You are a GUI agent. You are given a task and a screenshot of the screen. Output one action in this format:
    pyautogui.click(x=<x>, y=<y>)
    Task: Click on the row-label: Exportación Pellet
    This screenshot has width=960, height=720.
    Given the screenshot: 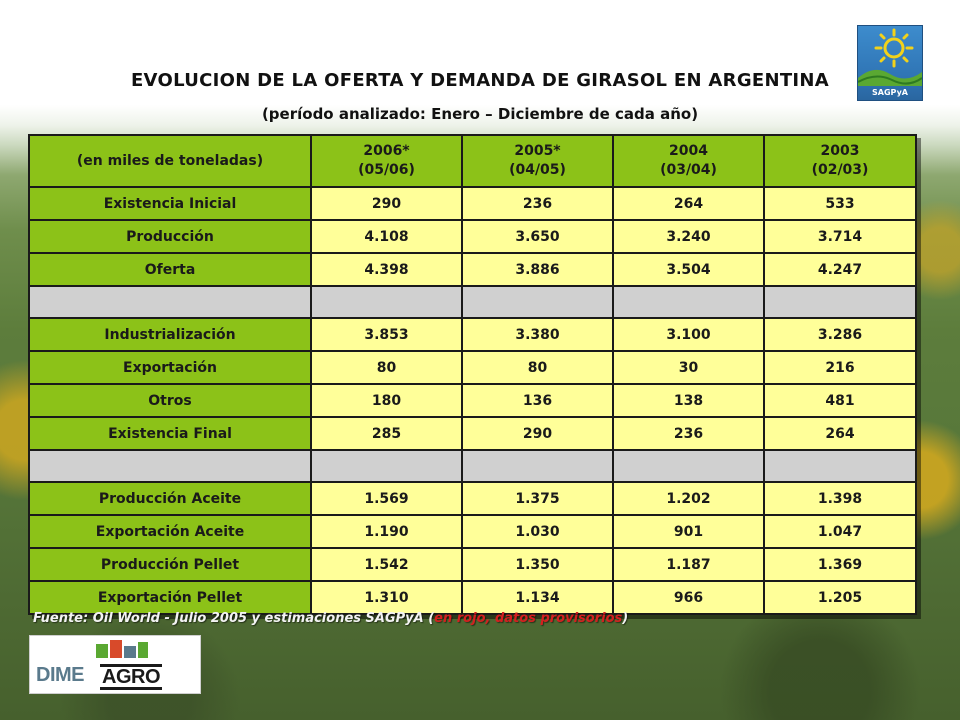 What is the action you would take?
    pyautogui.click(x=170, y=597)
    